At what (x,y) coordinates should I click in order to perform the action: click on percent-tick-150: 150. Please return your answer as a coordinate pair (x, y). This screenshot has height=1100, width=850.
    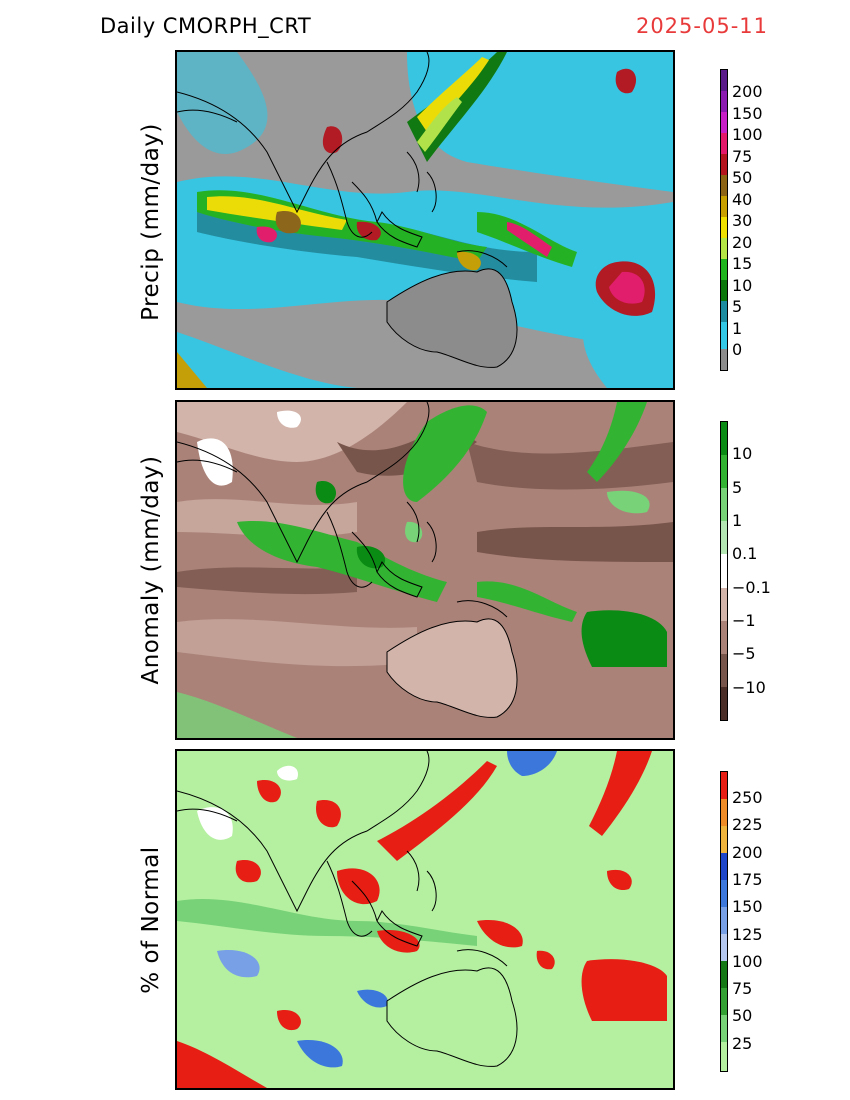
    Looking at the image, I should click on (747, 906).